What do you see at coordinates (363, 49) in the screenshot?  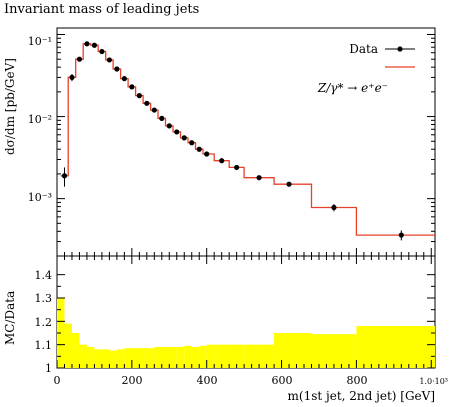 I see `legend-label-data: Data` at bounding box center [363, 49].